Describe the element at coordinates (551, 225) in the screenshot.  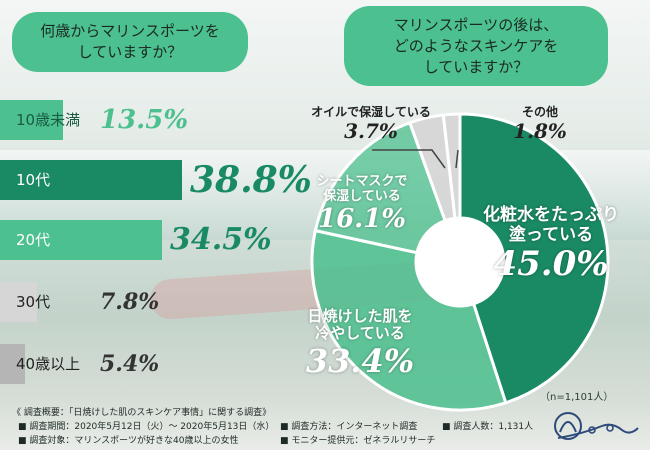
I see `pie-slice-name: 化粧水をたっぷり 塗っている` at that location.